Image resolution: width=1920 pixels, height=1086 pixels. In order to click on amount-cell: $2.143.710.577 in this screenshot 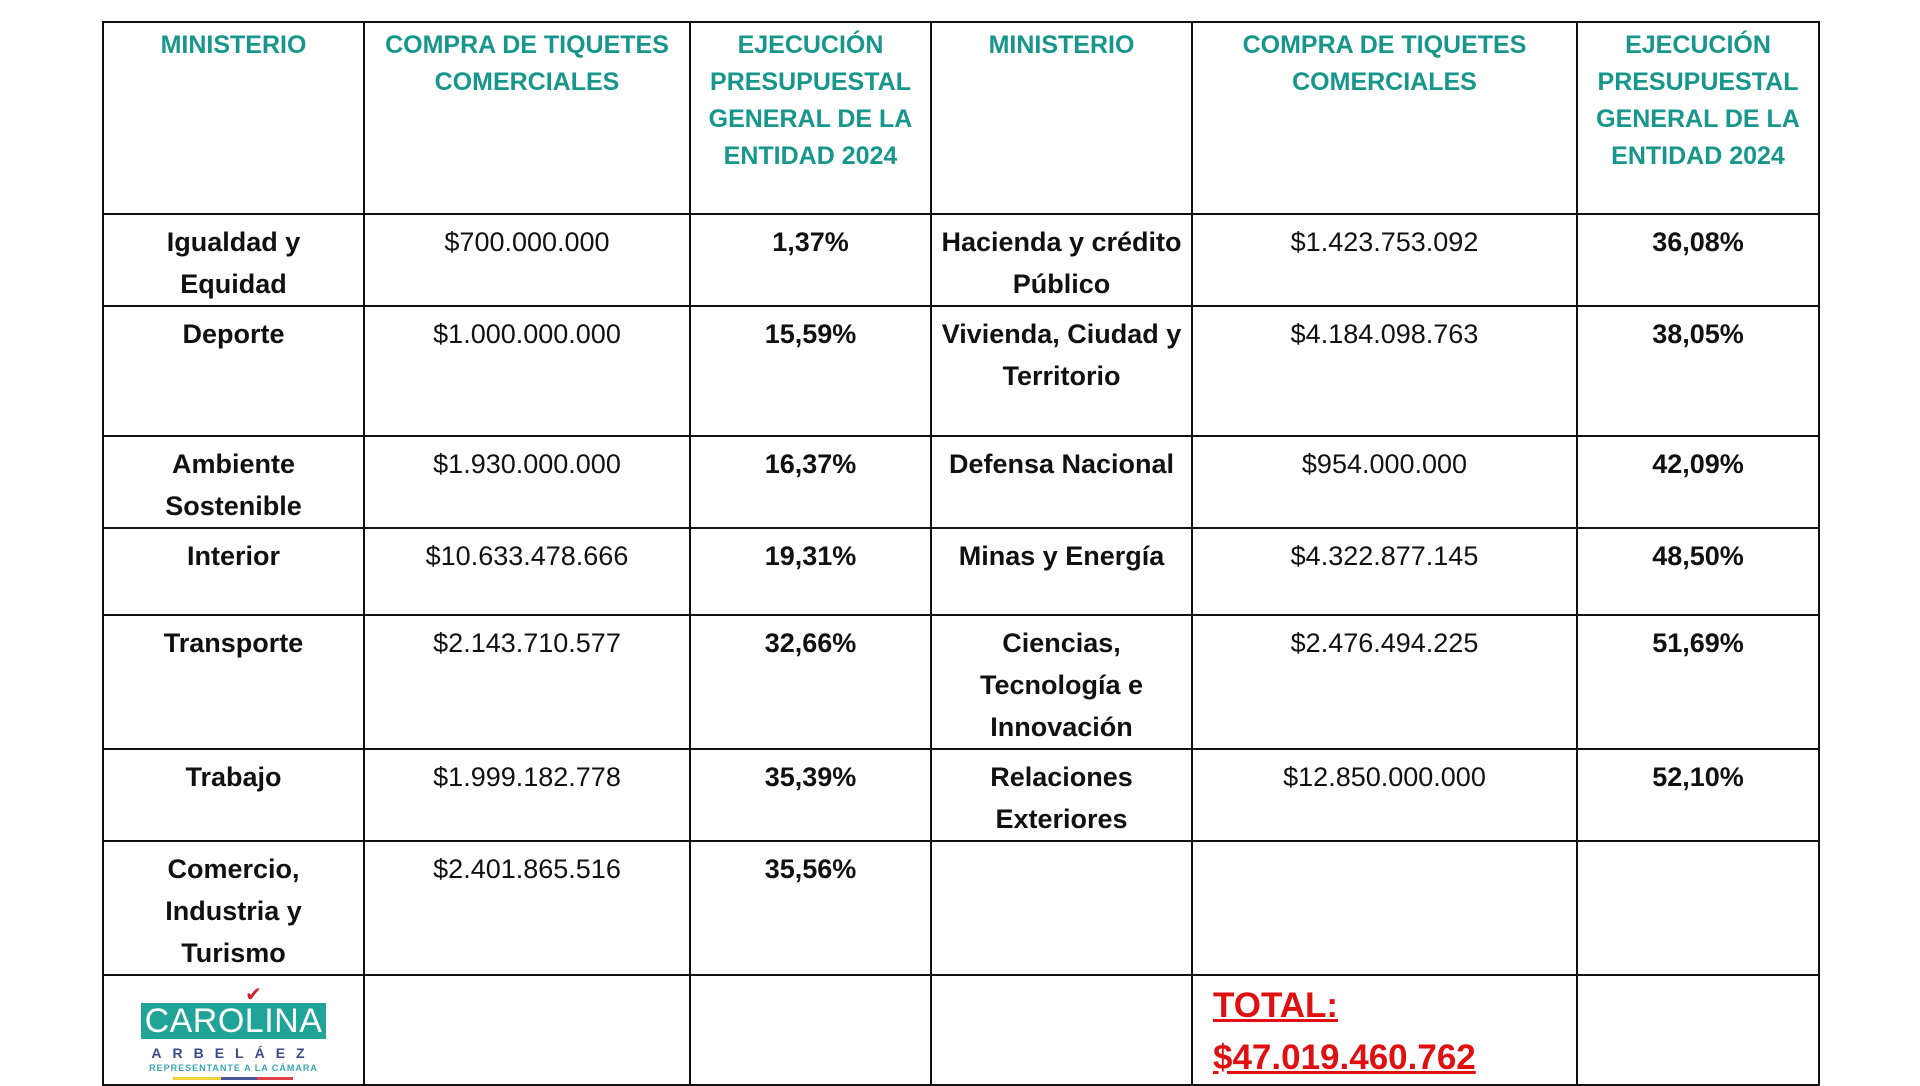, I will do `click(527, 682)`.